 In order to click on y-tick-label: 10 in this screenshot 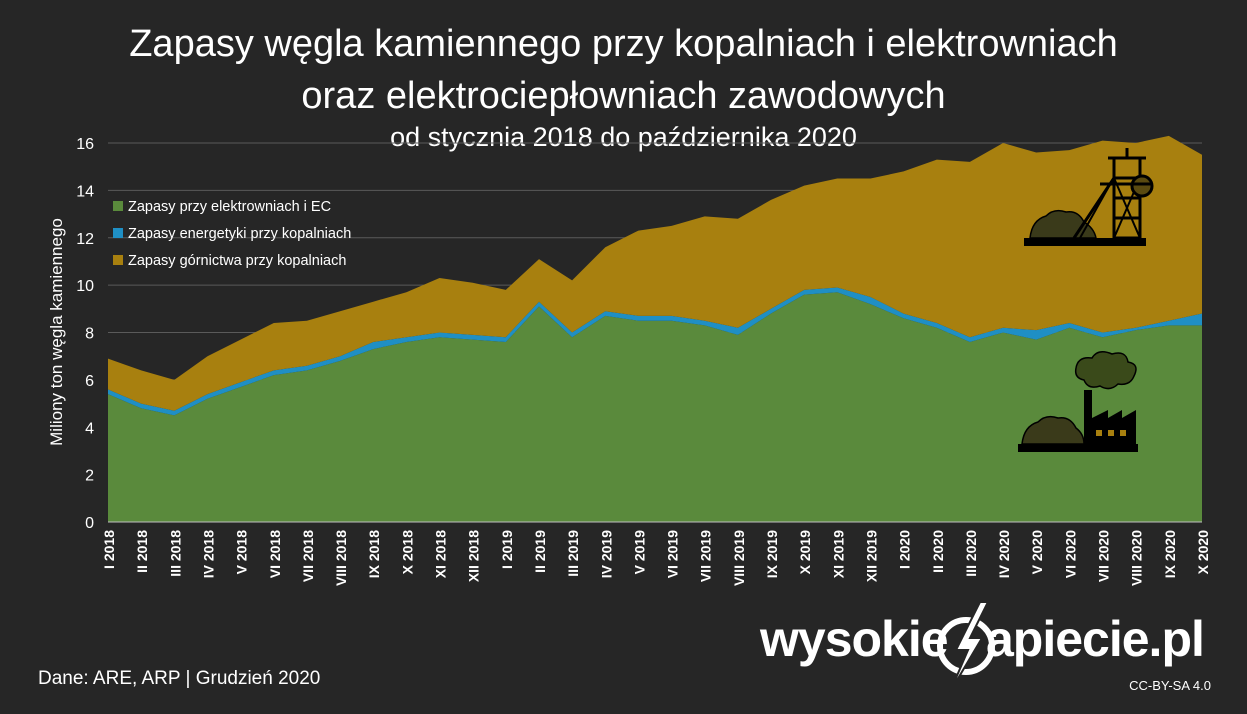, I will do `click(85, 286)`.